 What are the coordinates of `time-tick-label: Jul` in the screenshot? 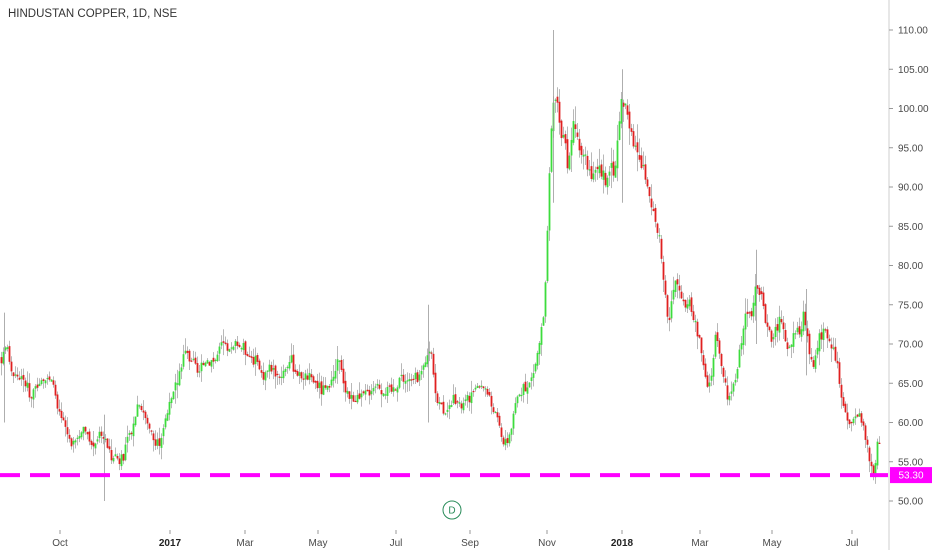 It's located at (852, 543).